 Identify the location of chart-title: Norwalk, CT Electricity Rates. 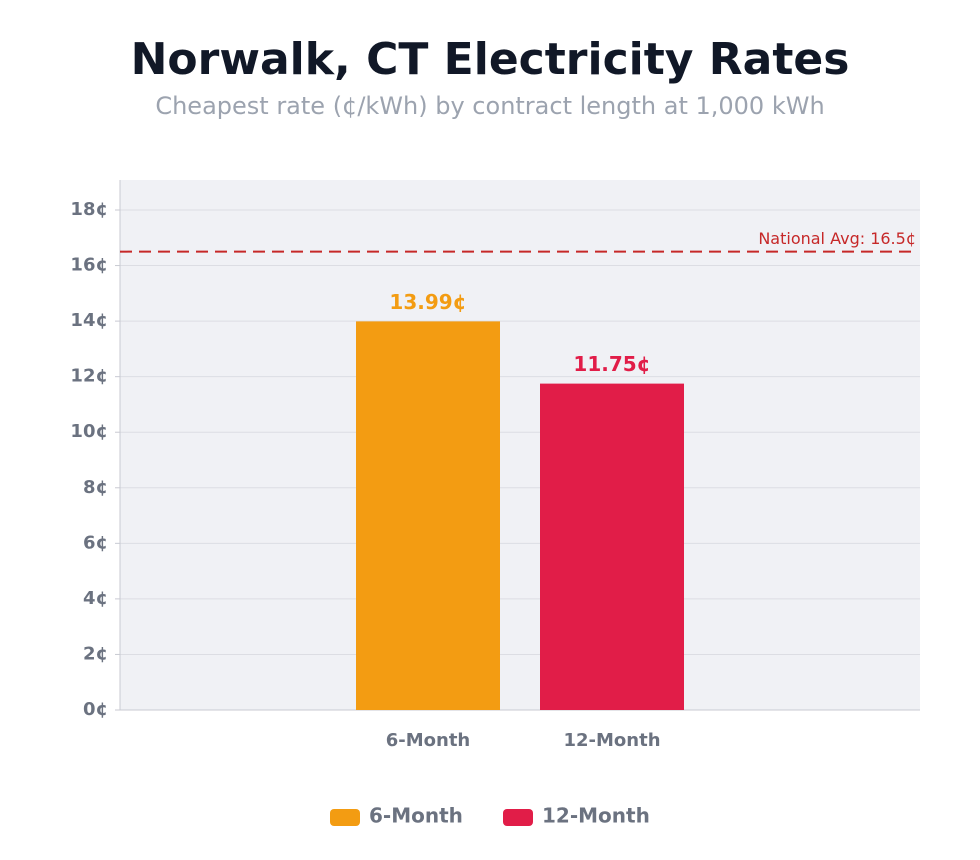
(490, 59).